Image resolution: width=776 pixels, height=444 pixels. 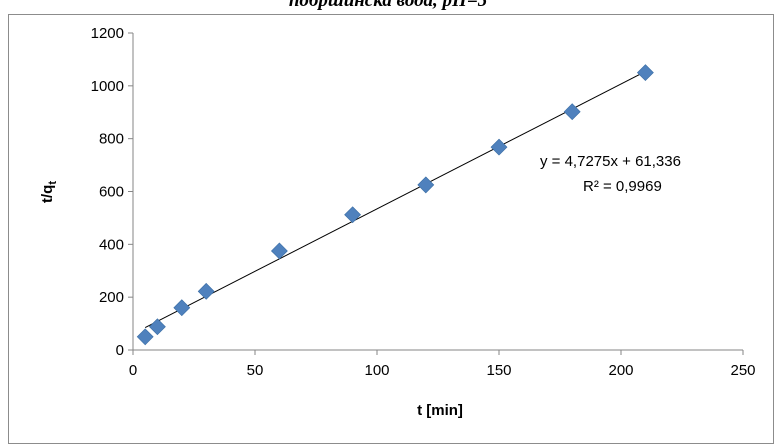 What do you see at coordinates (376, 370) in the screenshot?
I see `x-tick-label: 100` at bounding box center [376, 370].